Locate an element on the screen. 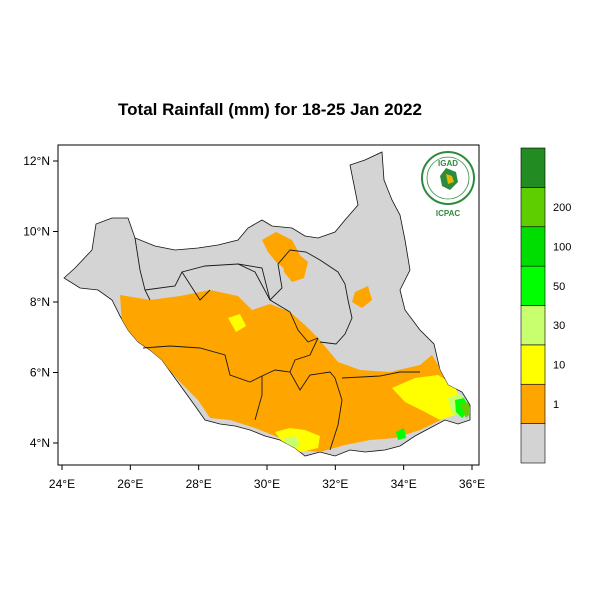 This screenshot has width=600, height=600. legend-label: 50 is located at coordinates (559, 287).